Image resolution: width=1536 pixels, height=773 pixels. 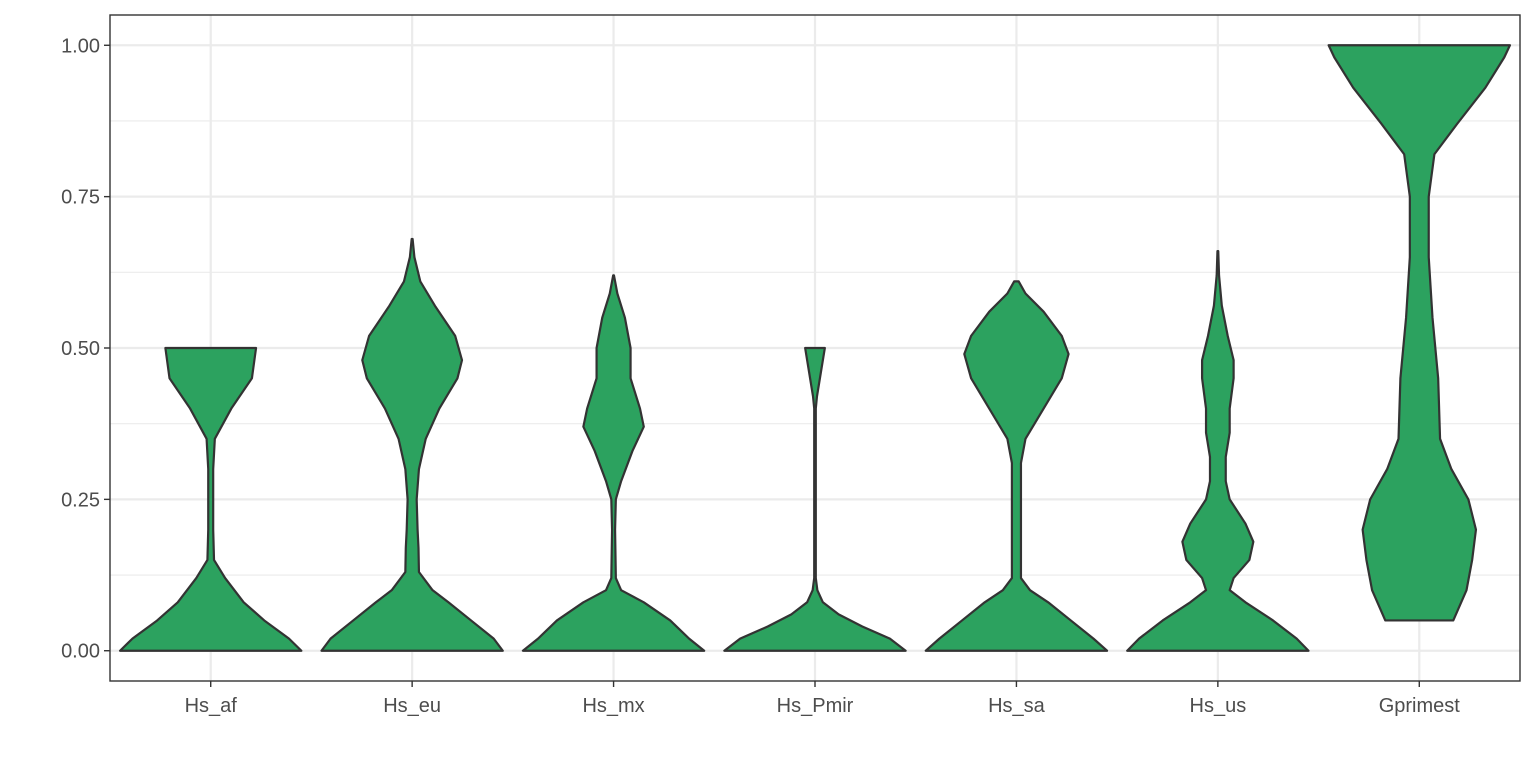 I want to click on violin-hs-mx, so click(x=613, y=463).